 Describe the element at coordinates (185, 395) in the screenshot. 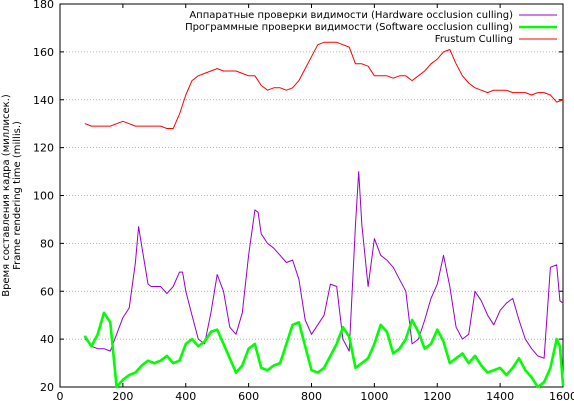

I see `x-tick-label: 400` at that location.